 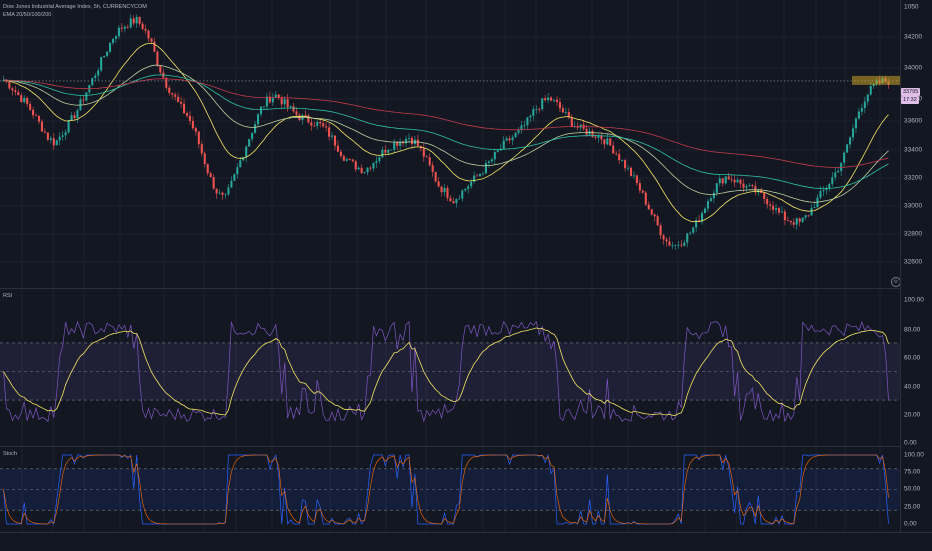 I want to click on price-tick-label: 32600, so click(x=913, y=262).